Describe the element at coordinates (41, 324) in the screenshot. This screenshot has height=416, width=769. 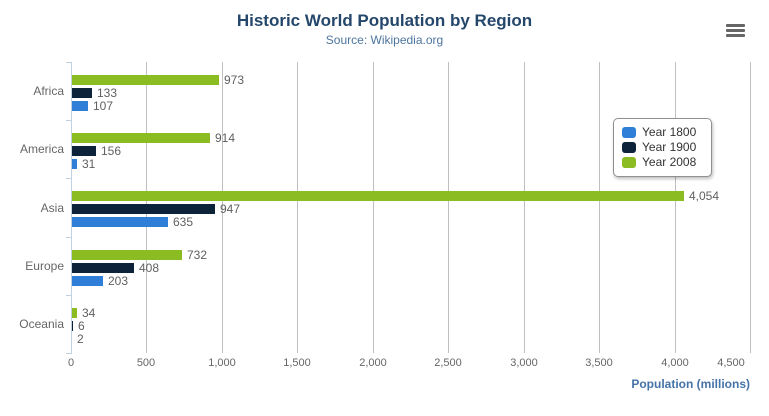
I see `category-label: Oceania` at that location.